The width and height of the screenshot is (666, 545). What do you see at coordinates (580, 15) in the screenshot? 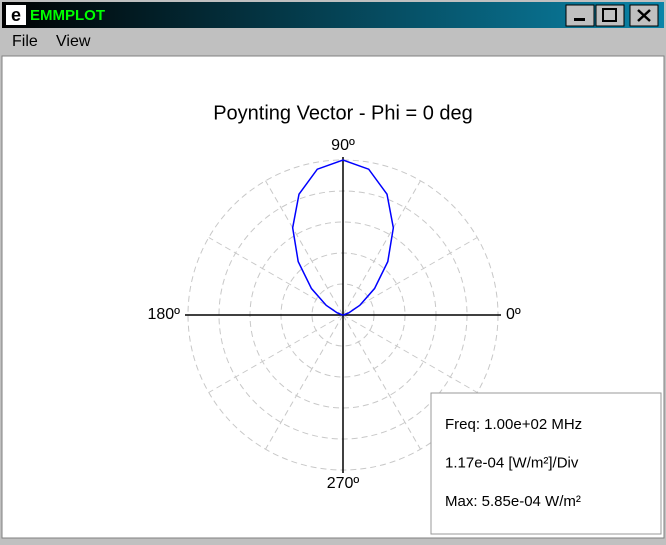
I see `minimize-button` at bounding box center [580, 15].